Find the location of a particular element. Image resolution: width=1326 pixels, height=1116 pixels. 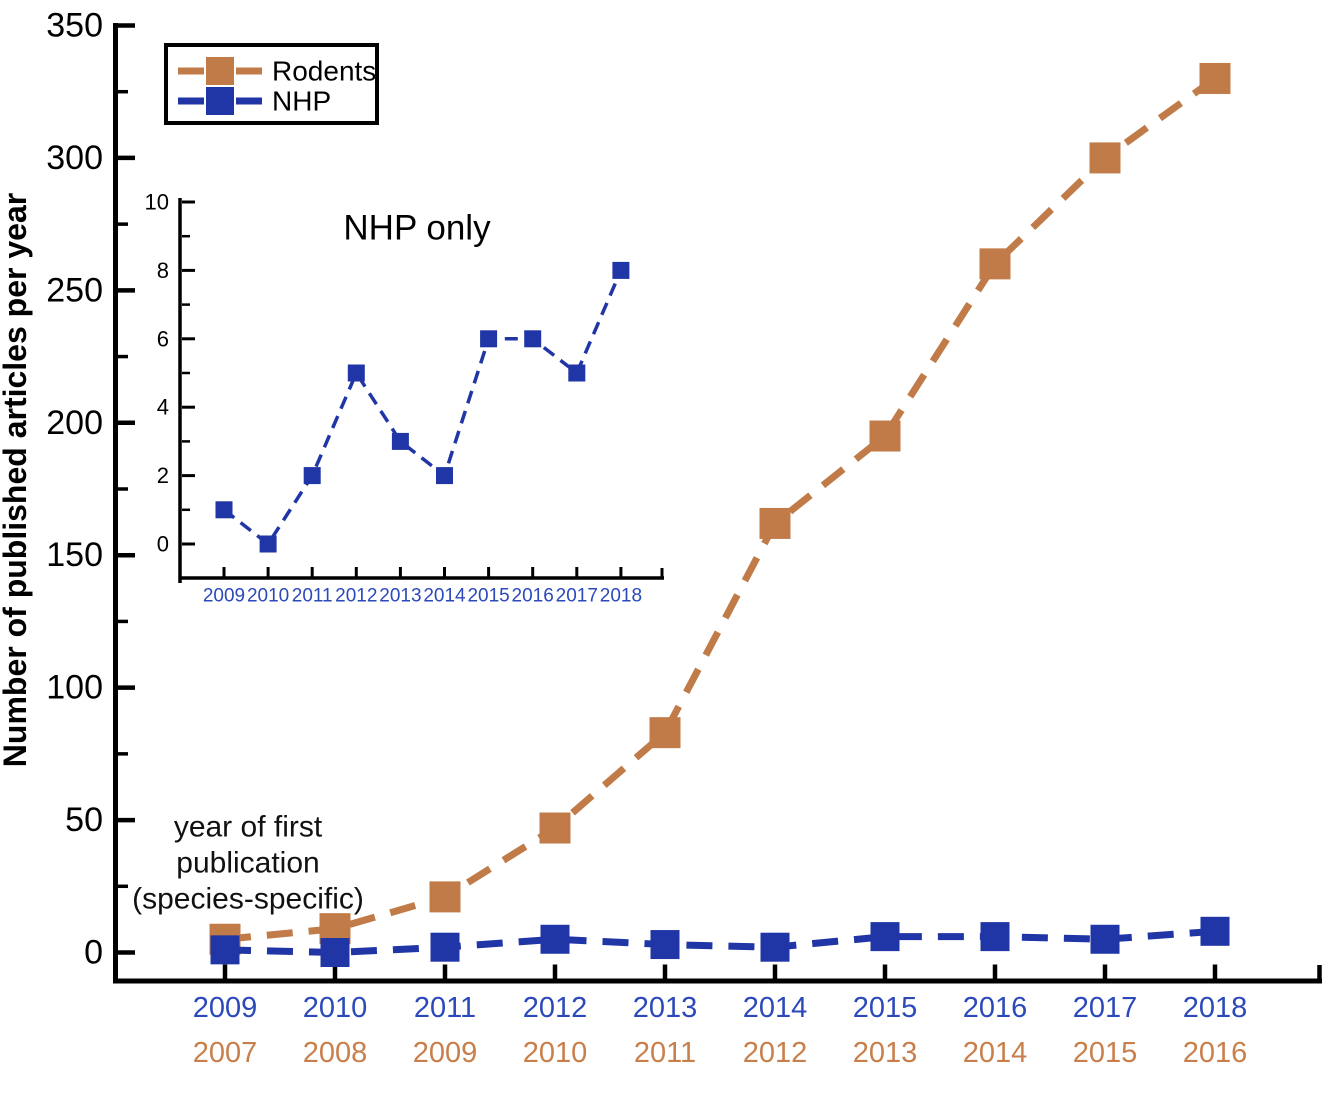

x-label-rodent-years: 2011 is located at coordinates (665, 1053).